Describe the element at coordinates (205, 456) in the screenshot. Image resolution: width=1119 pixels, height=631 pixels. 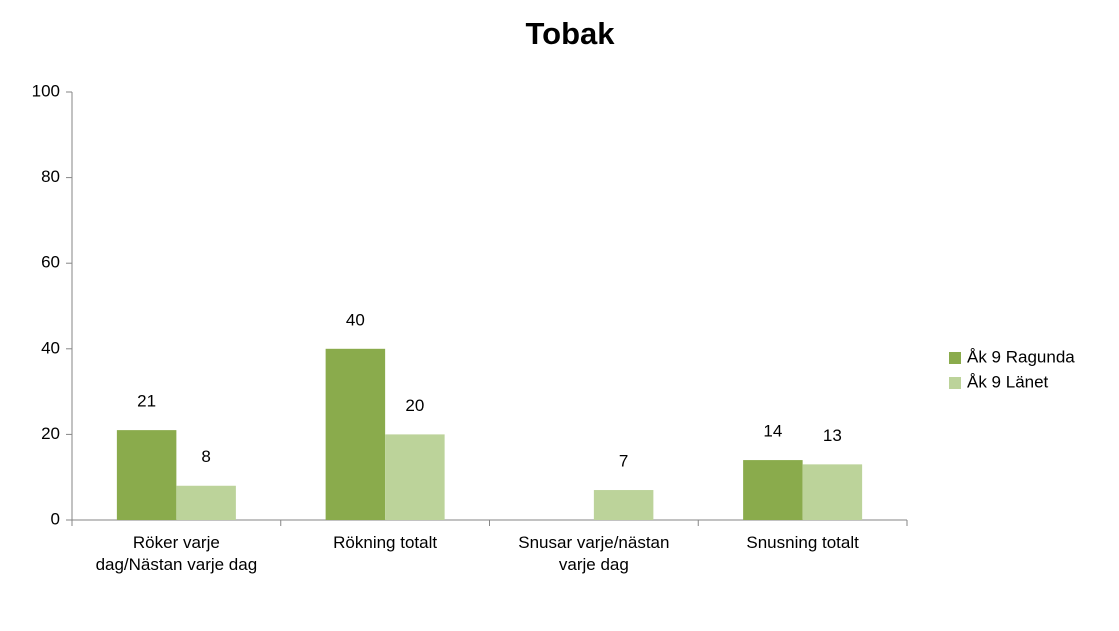
I see `data-label: 8` at that location.